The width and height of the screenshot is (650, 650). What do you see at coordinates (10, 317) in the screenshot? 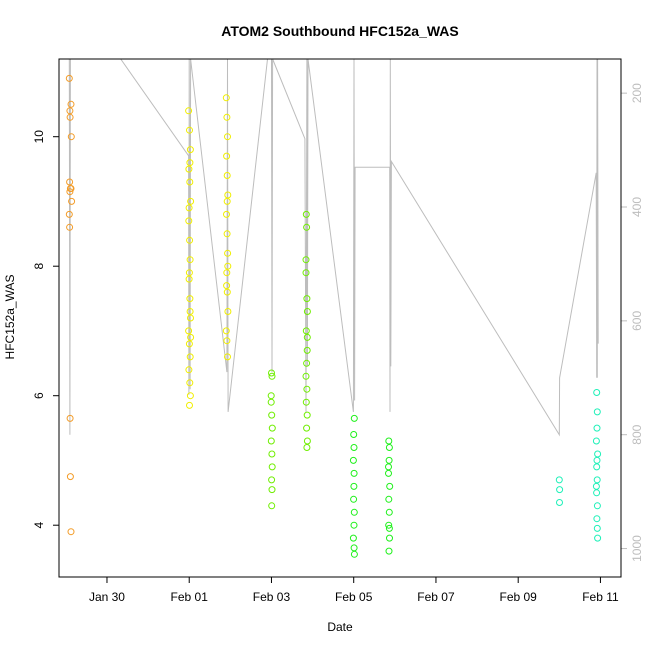
I see `y-axis-label: HFC152a_WAS` at bounding box center [10, 317].